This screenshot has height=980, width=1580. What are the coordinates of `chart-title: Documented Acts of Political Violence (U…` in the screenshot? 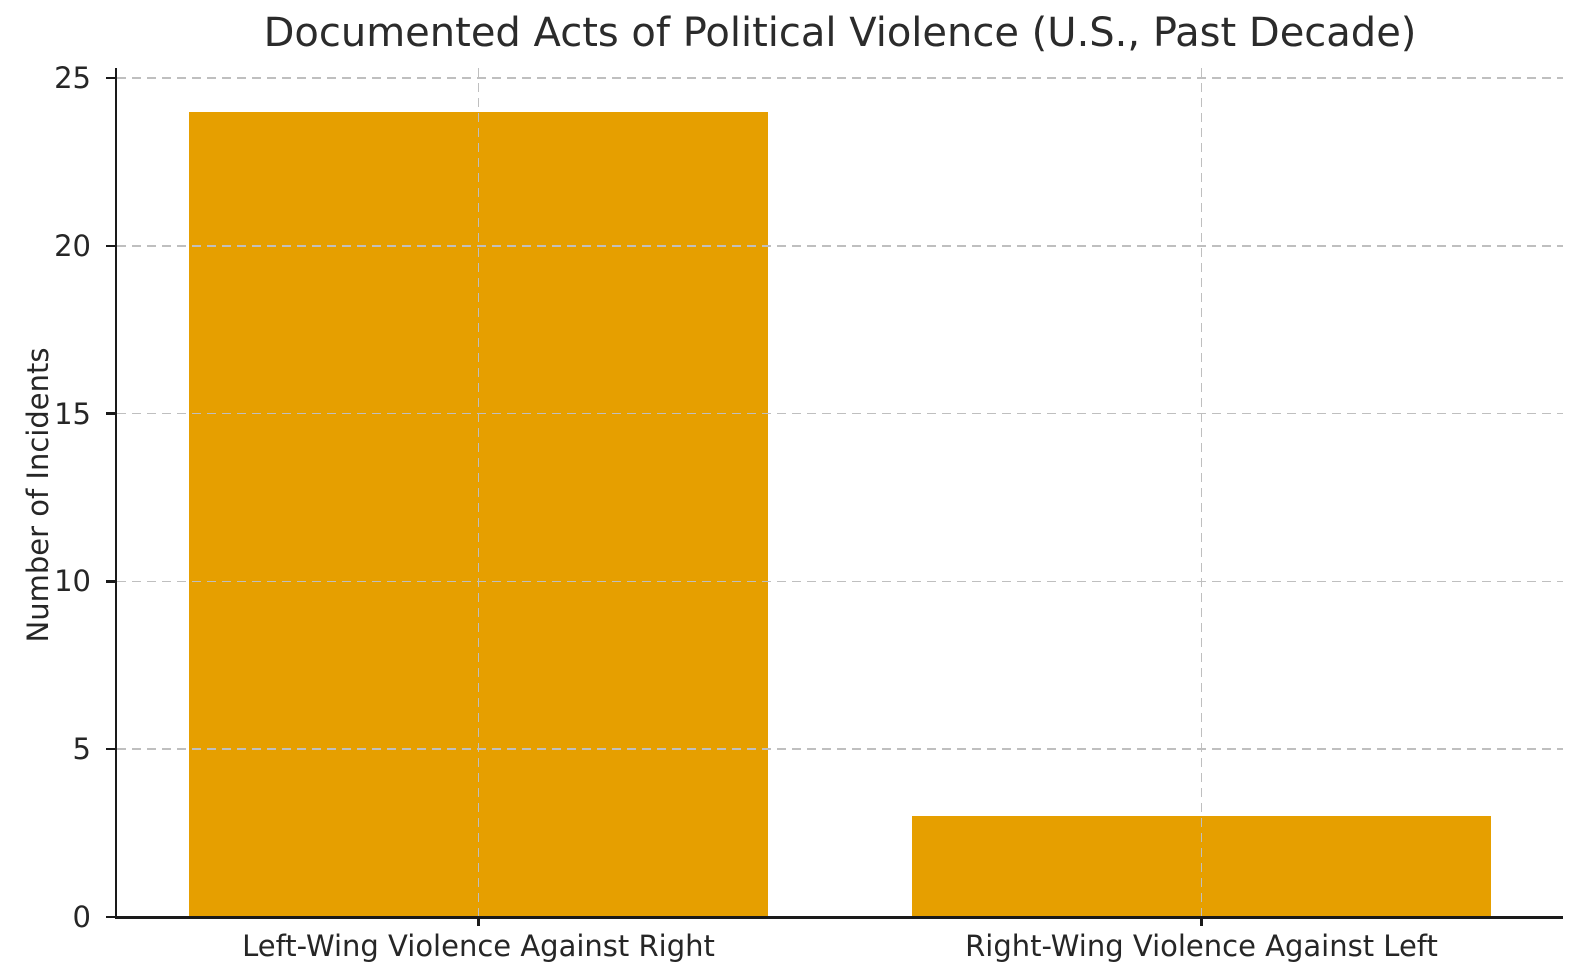 It's located at (840, 33).